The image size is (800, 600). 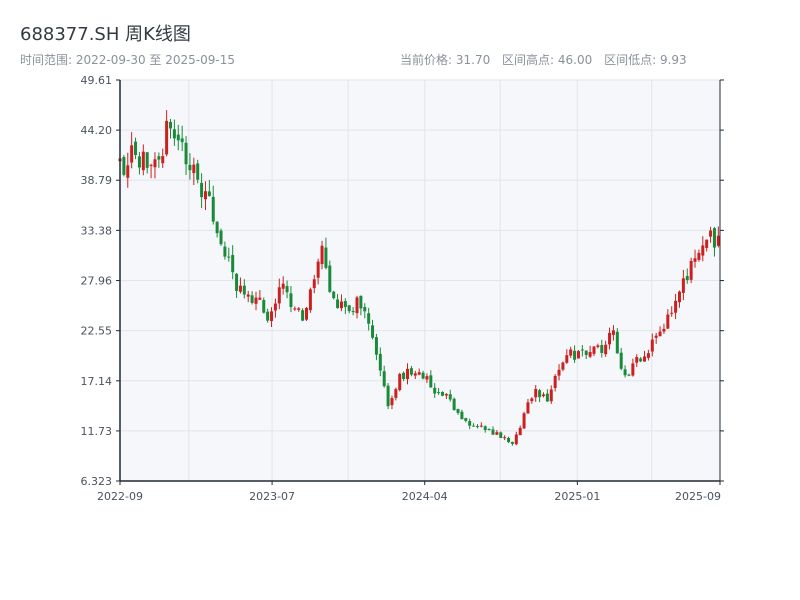 What do you see at coordinates (105, 34) in the screenshot?
I see `chart-title: 688377.SH 周K线图` at bounding box center [105, 34].